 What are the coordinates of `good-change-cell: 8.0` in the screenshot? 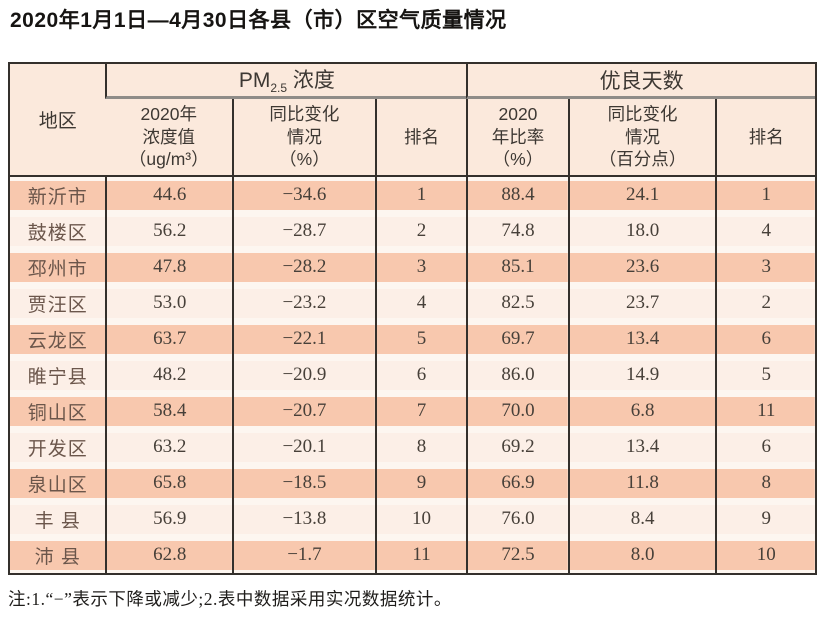 It's located at (641, 555).